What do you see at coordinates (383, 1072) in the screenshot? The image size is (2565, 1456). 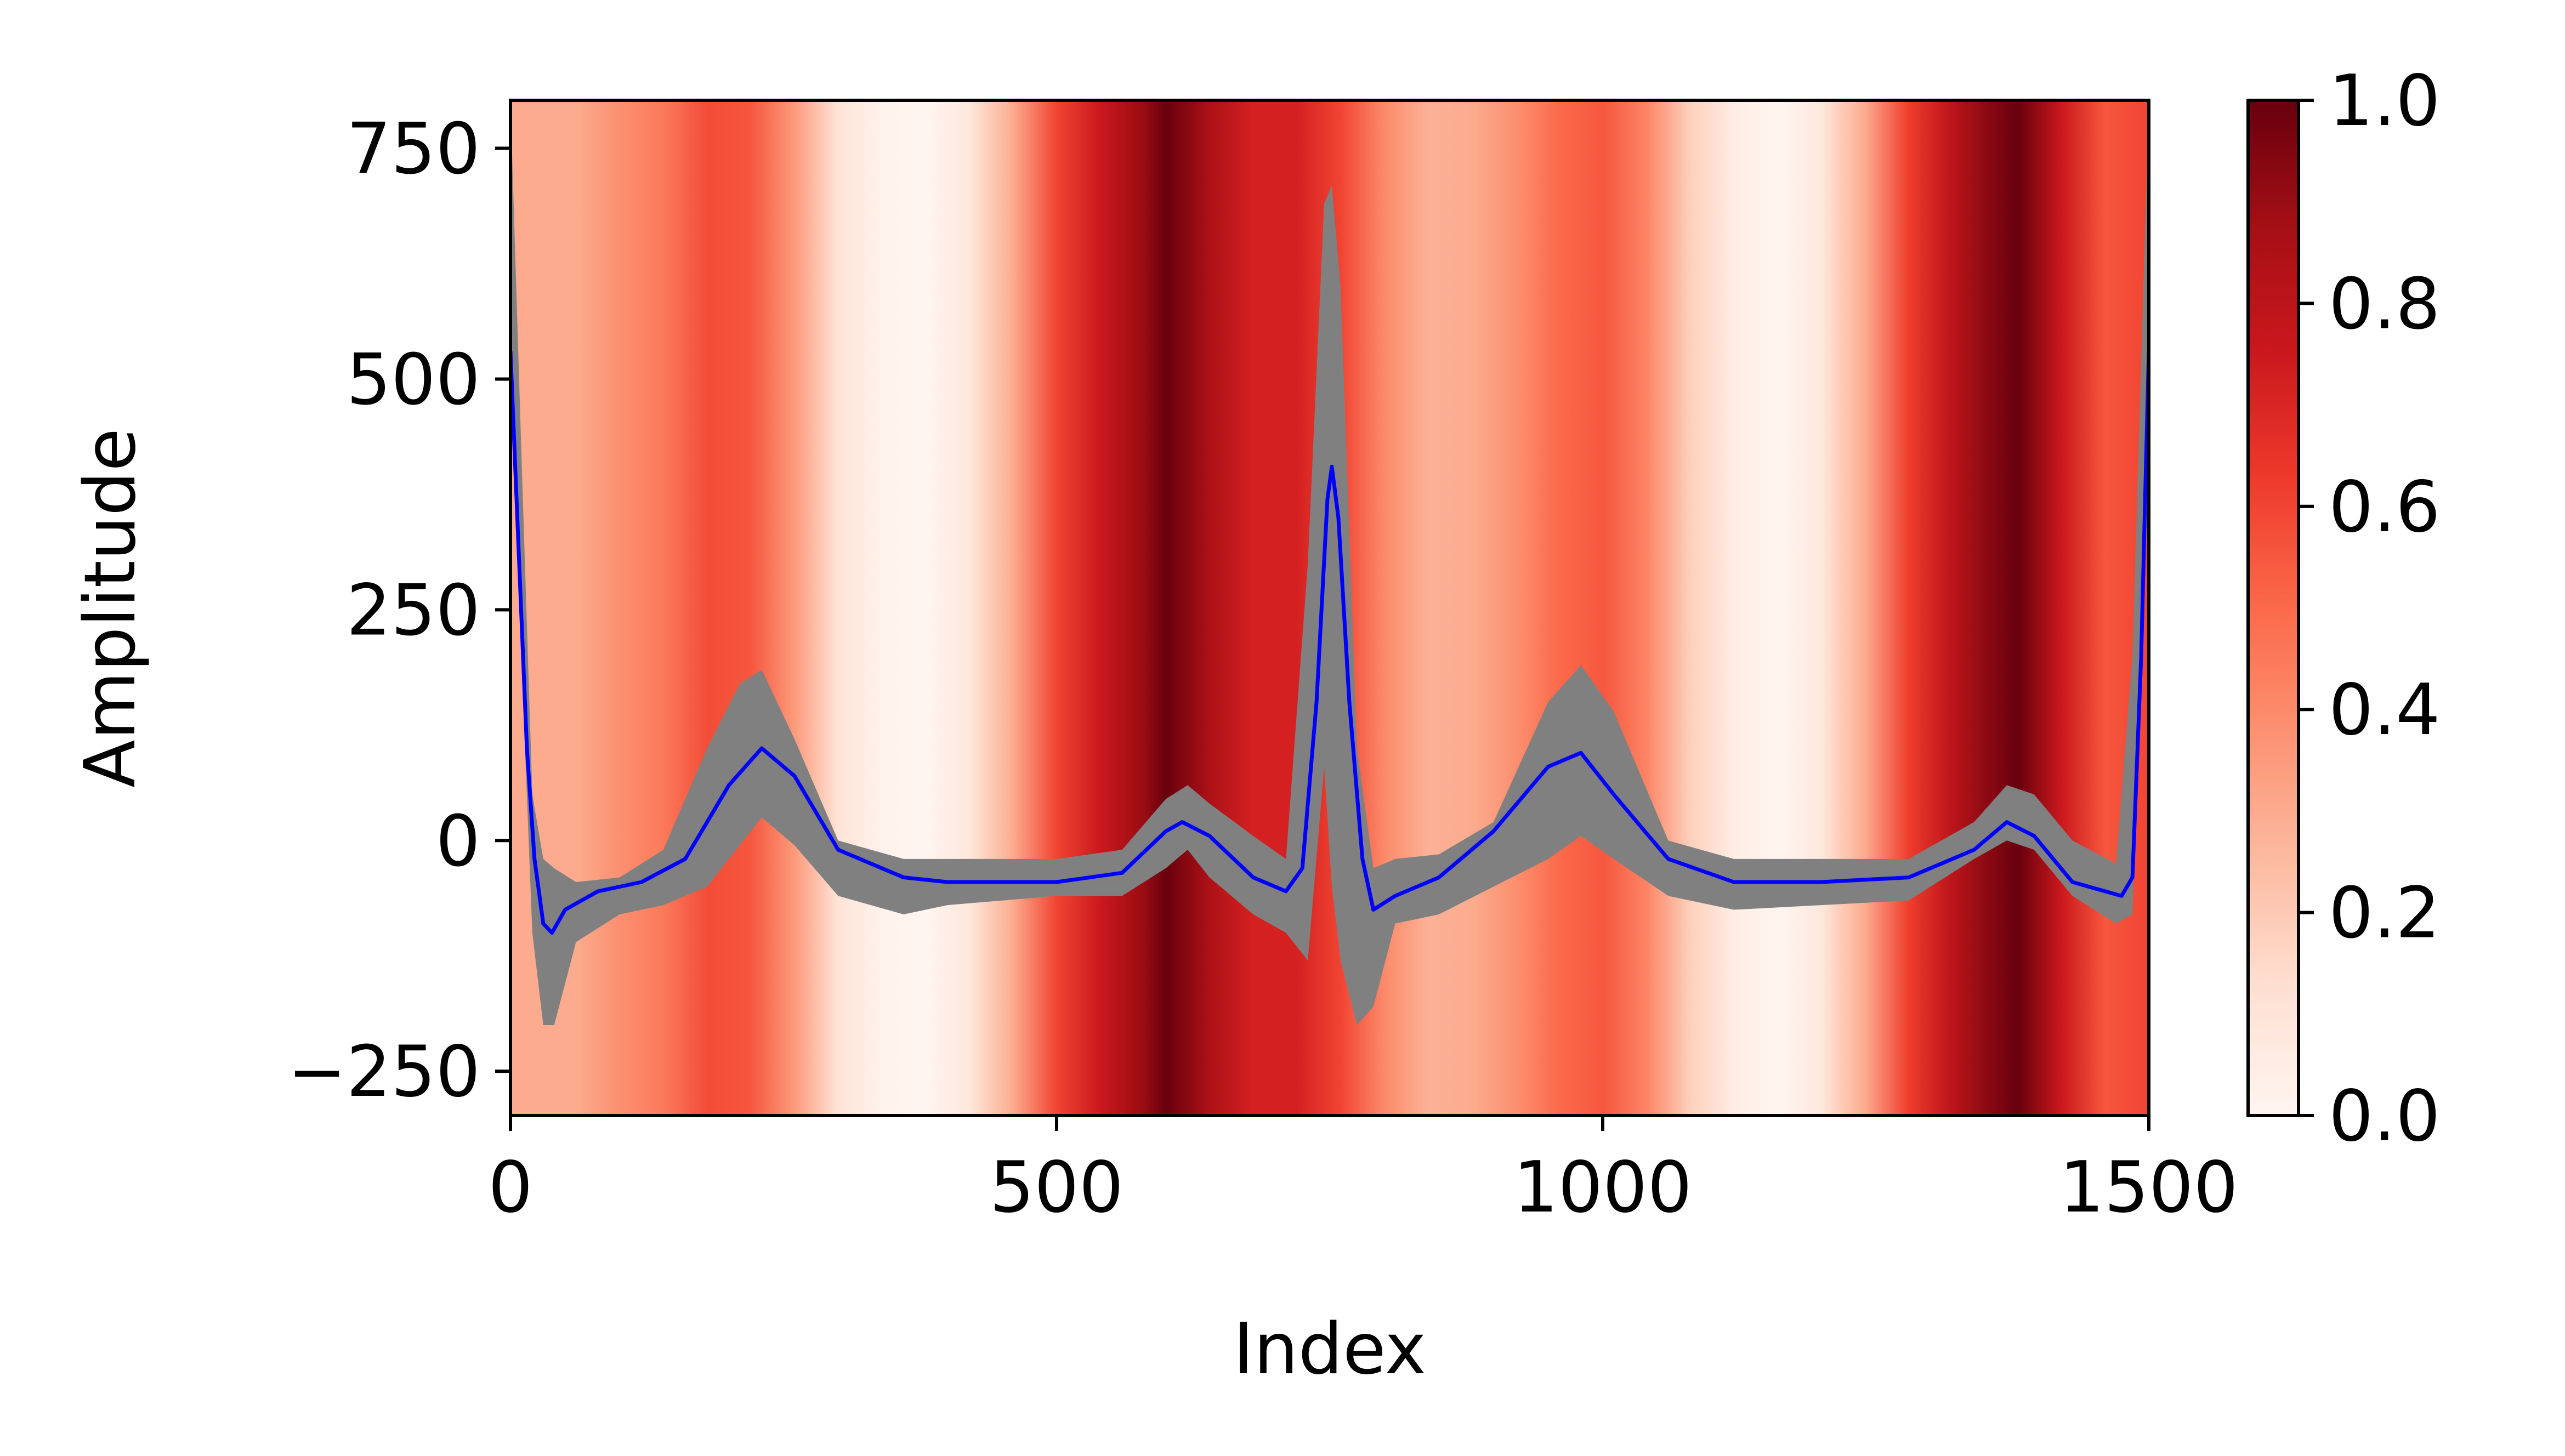 I see `y-tick-label: −250` at bounding box center [383, 1072].